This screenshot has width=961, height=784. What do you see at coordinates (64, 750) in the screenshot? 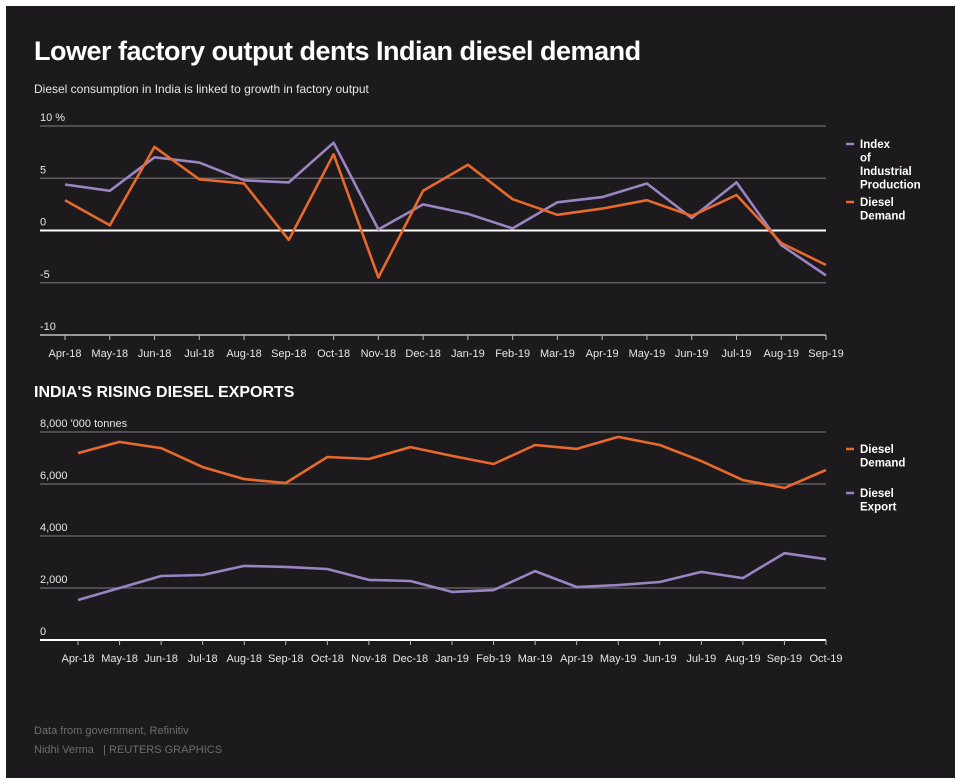
I see `author: Nidhi Verma` at bounding box center [64, 750].